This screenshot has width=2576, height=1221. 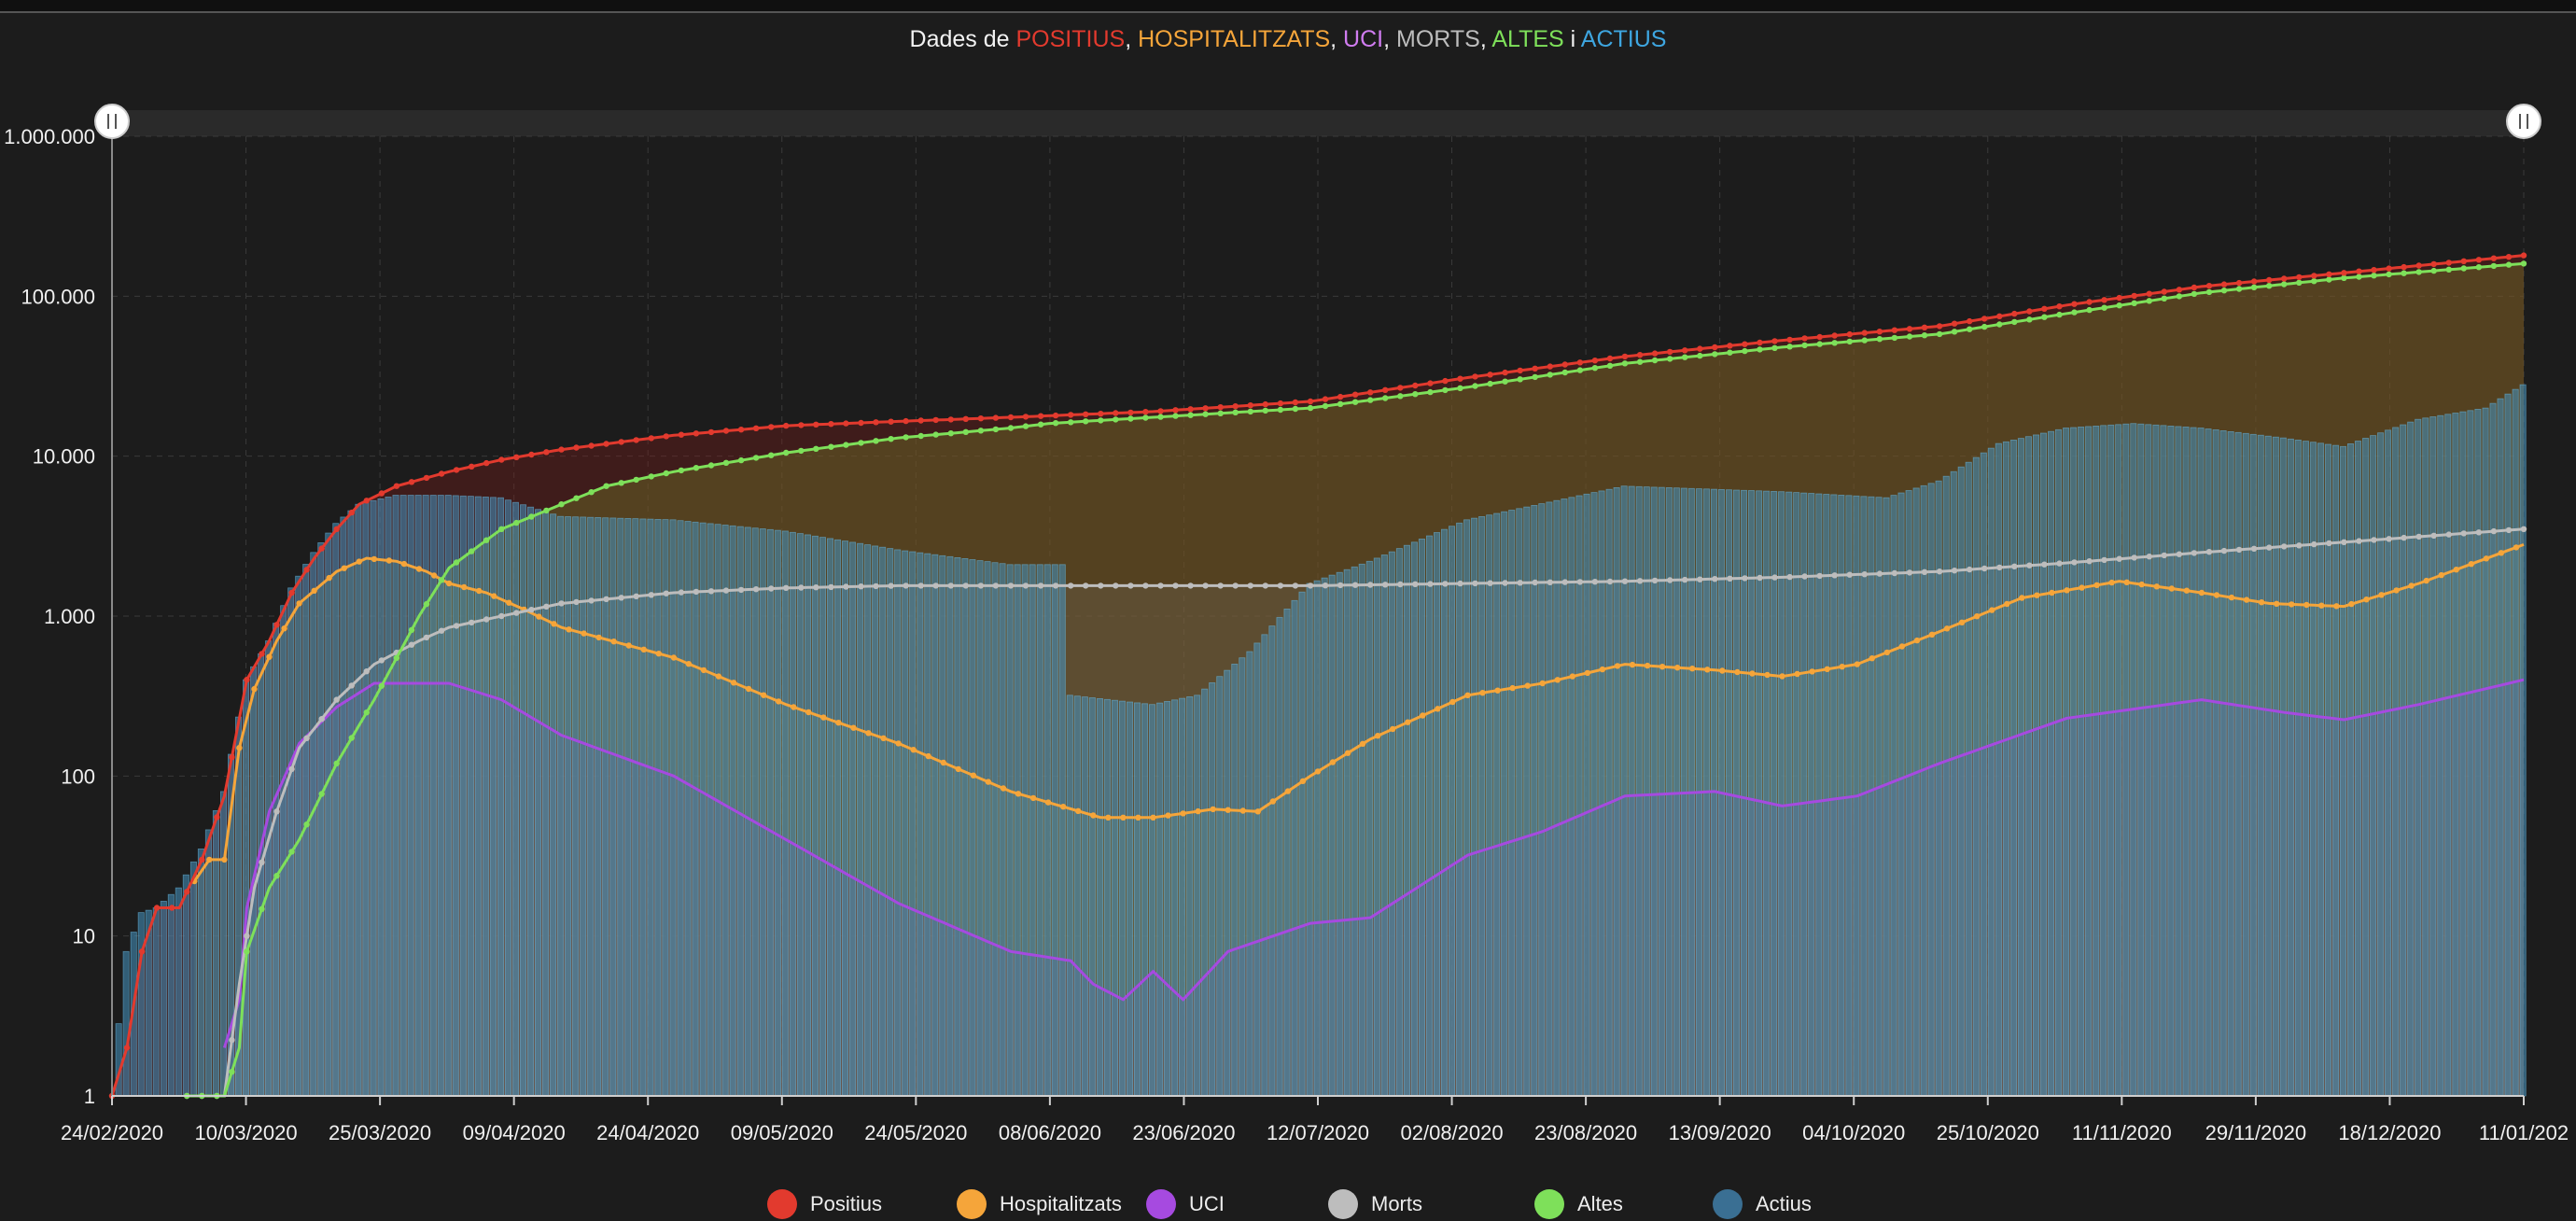 I want to click on y-tick-label: 1.000.000, so click(x=49, y=136).